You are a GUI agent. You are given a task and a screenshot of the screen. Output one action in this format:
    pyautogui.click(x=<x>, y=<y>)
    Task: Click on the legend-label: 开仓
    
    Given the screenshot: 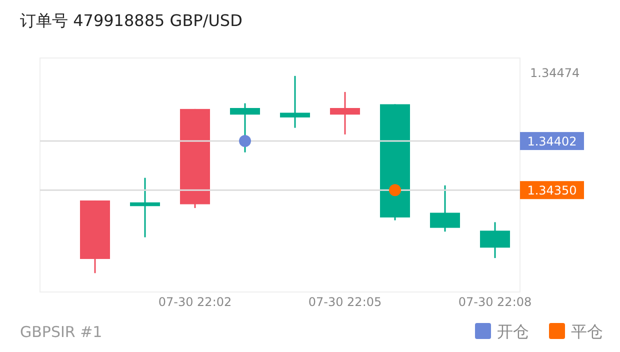 What is the action you would take?
    pyautogui.click(x=513, y=331)
    